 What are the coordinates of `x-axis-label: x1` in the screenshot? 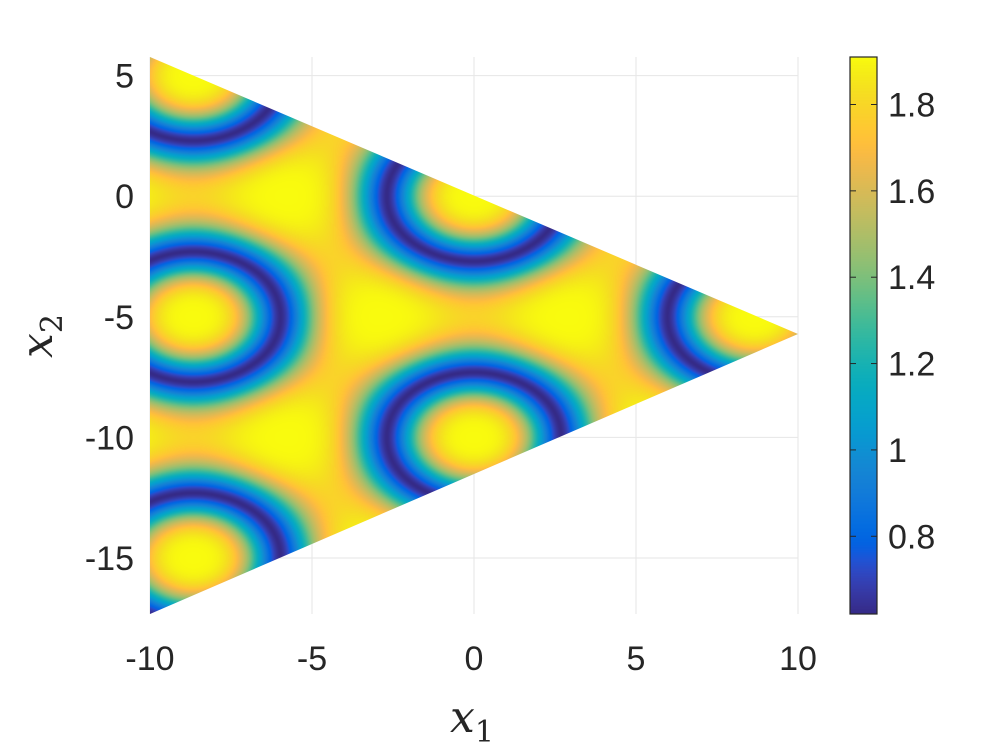 It's located at (472, 719).